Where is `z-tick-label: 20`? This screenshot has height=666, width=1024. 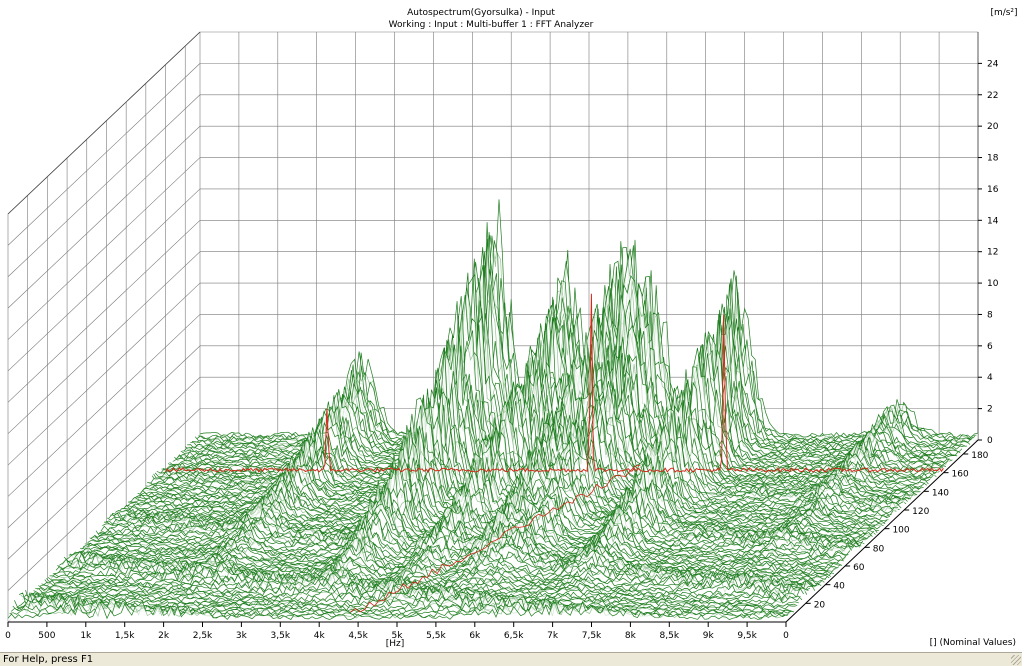 z-tick-label: 20 is located at coordinates (820, 605).